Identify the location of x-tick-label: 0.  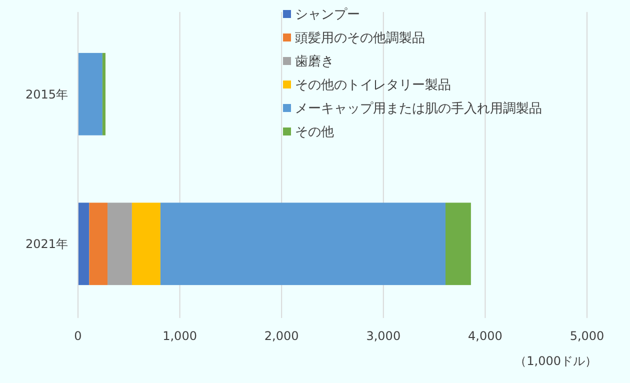
(78, 336).